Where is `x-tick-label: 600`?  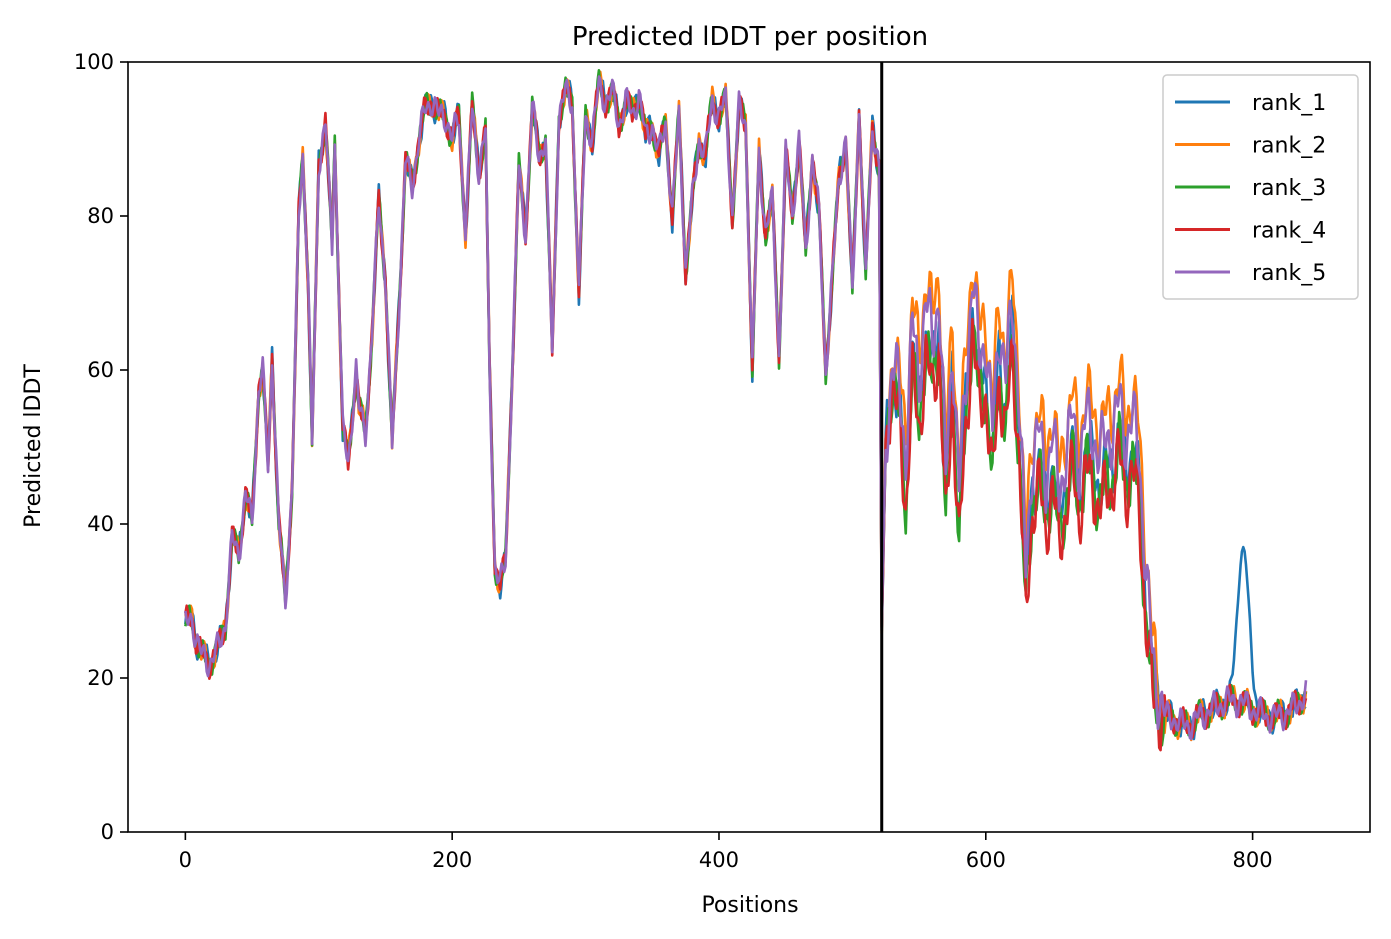 x-tick-label: 600 is located at coordinates (986, 860).